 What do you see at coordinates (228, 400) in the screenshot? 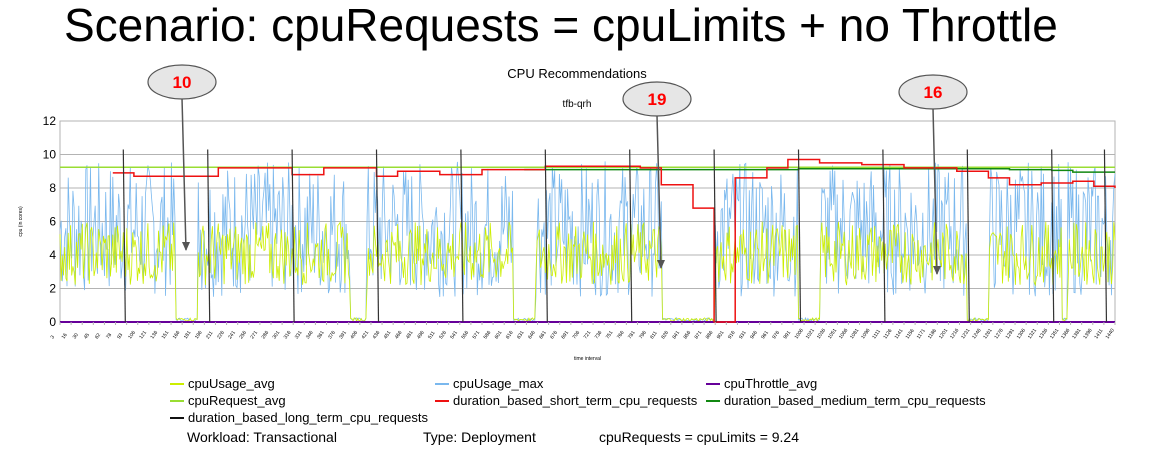
I see `legend-entry-cpuRequest-avg: cpuRequest_avg` at bounding box center [228, 400].